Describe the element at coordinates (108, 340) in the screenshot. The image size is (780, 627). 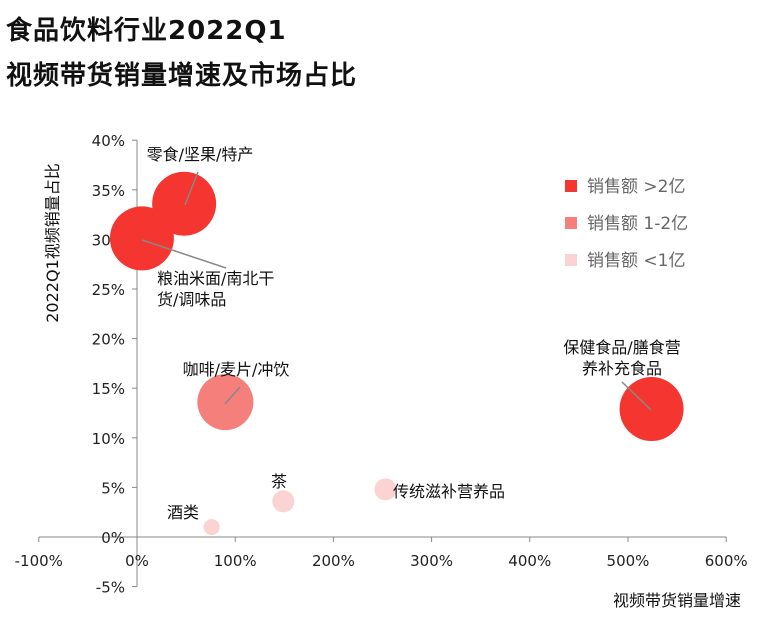
I see `y-tick-label: 20%` at that location.